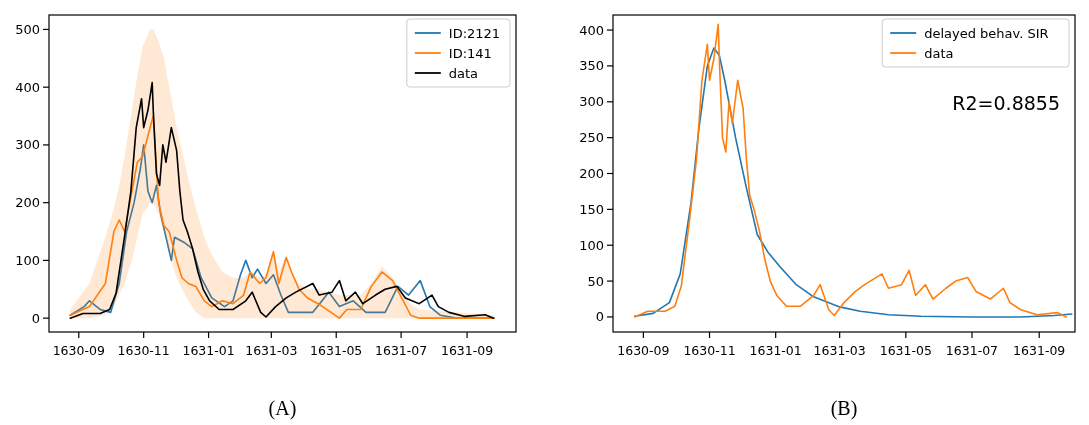 This screenshot has width=1089, height=425. What do you see at coordinates (474, 33) in the screenshot?
I see `legend-label: ID:2121` at bounding box center [474, 33].